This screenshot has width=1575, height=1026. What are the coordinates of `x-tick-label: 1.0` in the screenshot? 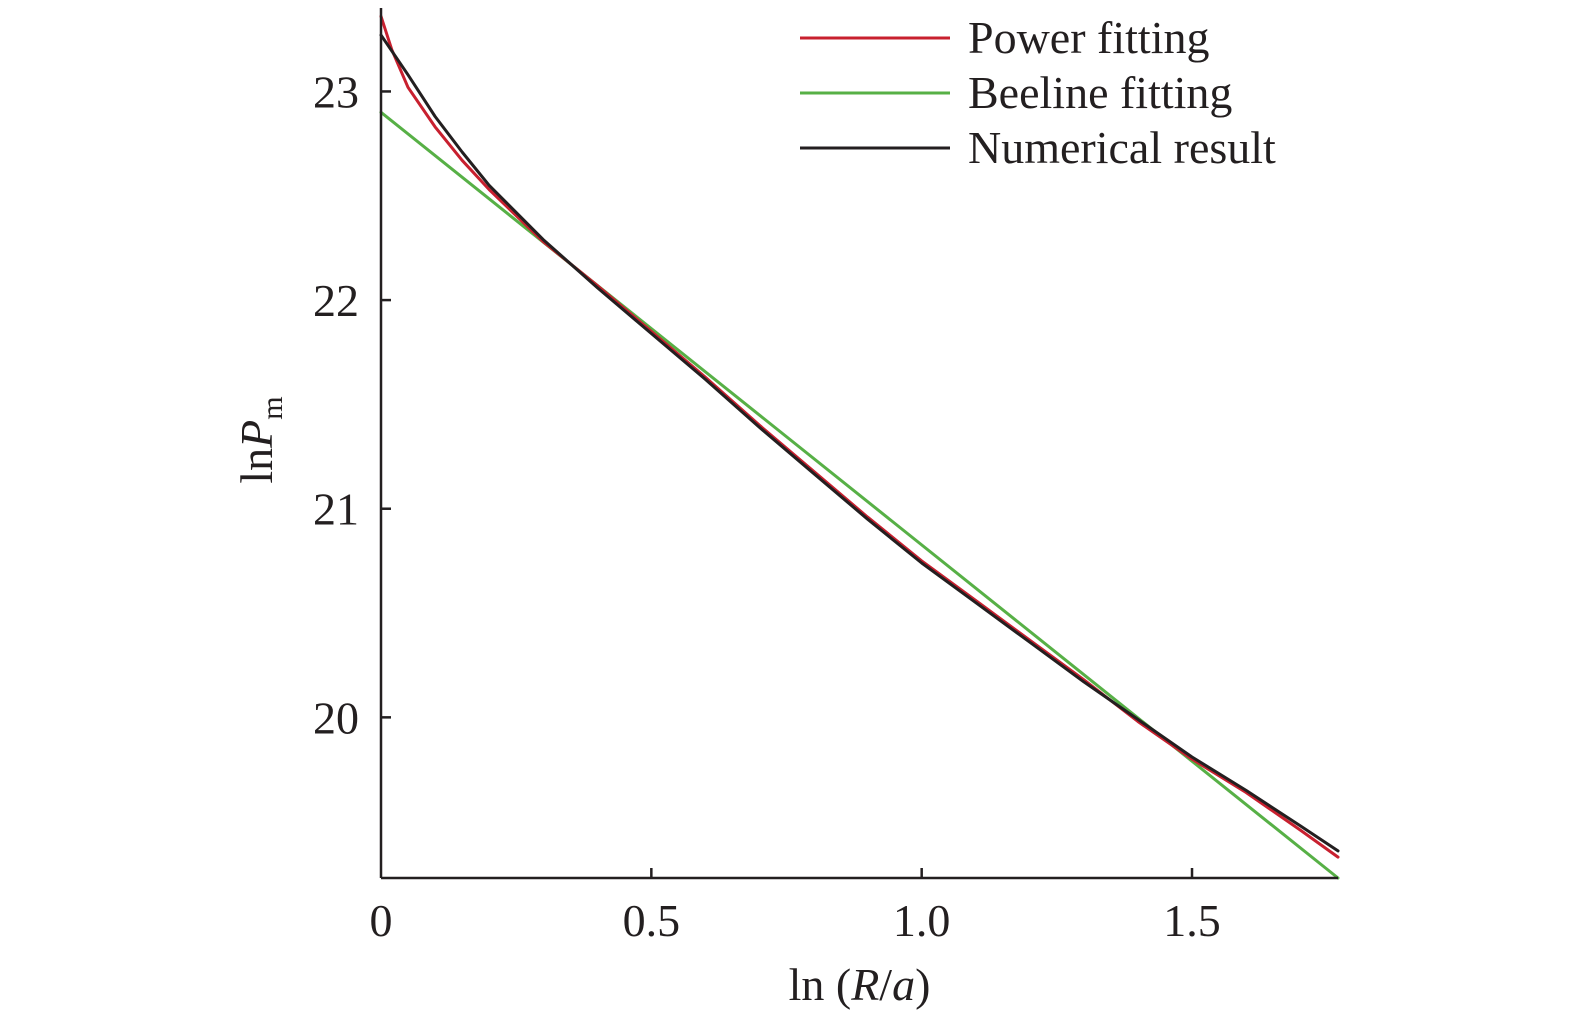 It's located at (922, 920).